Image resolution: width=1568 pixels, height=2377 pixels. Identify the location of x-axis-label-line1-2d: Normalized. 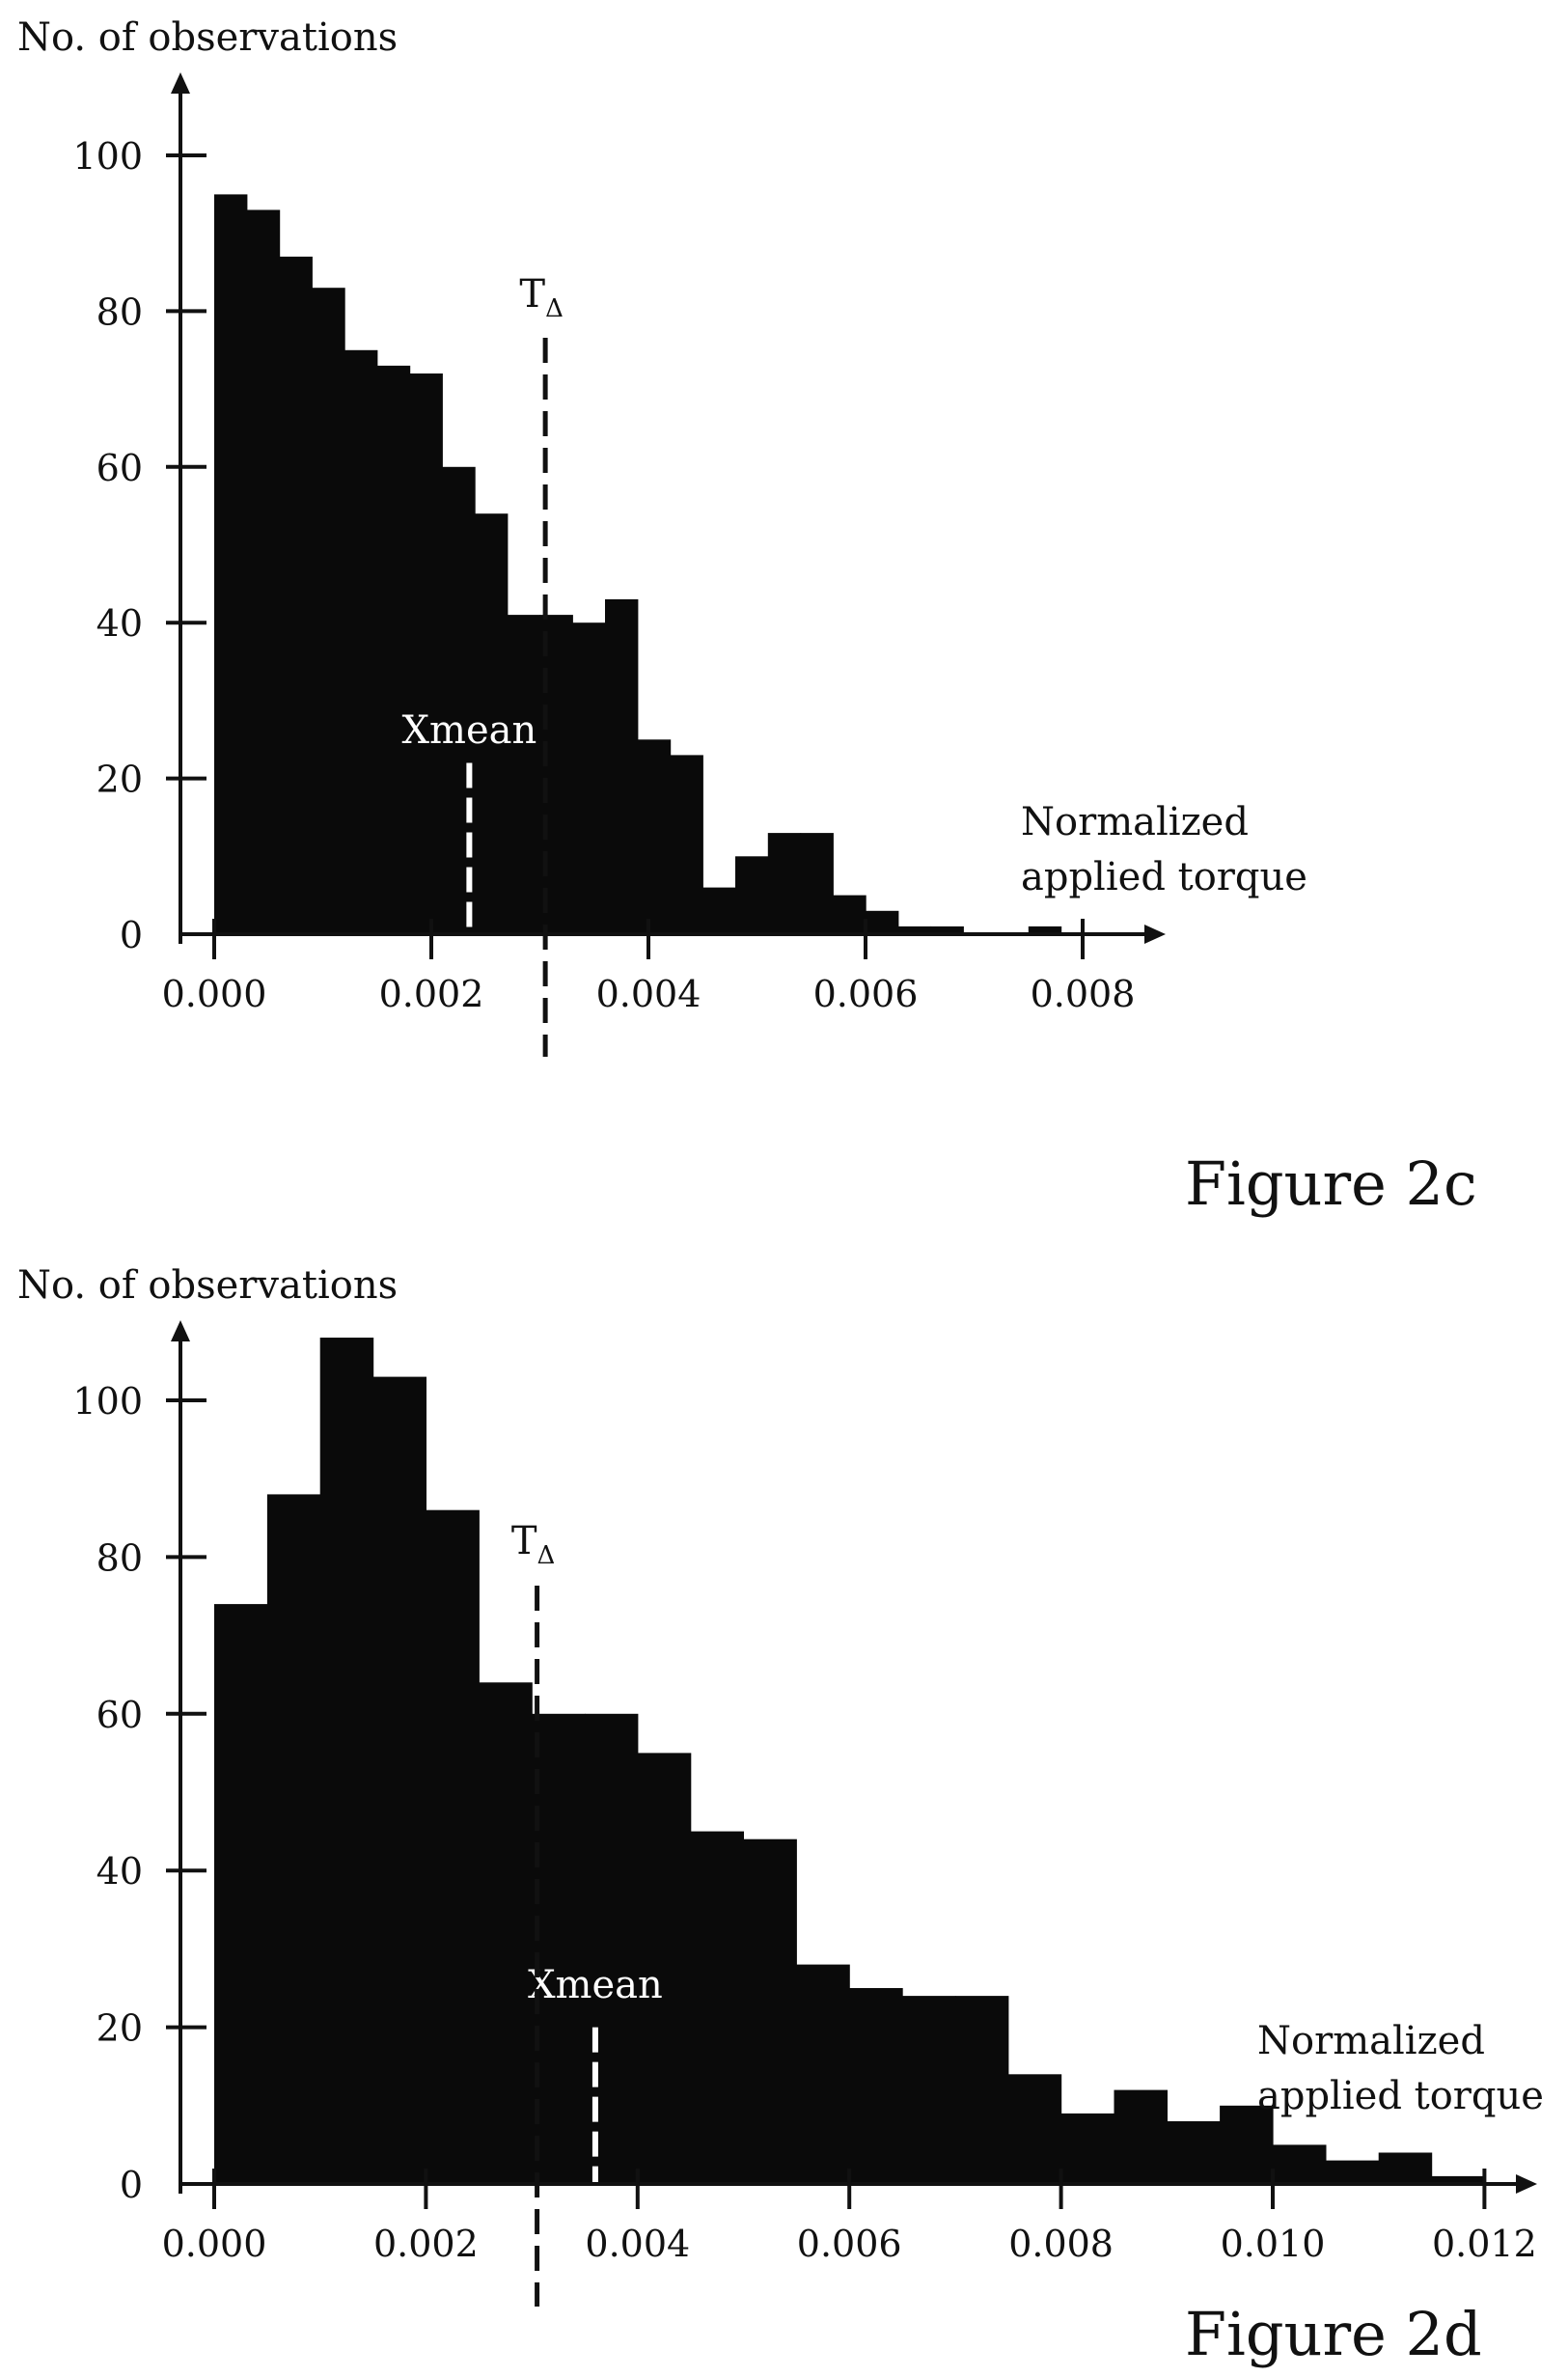
(1371, 2041).